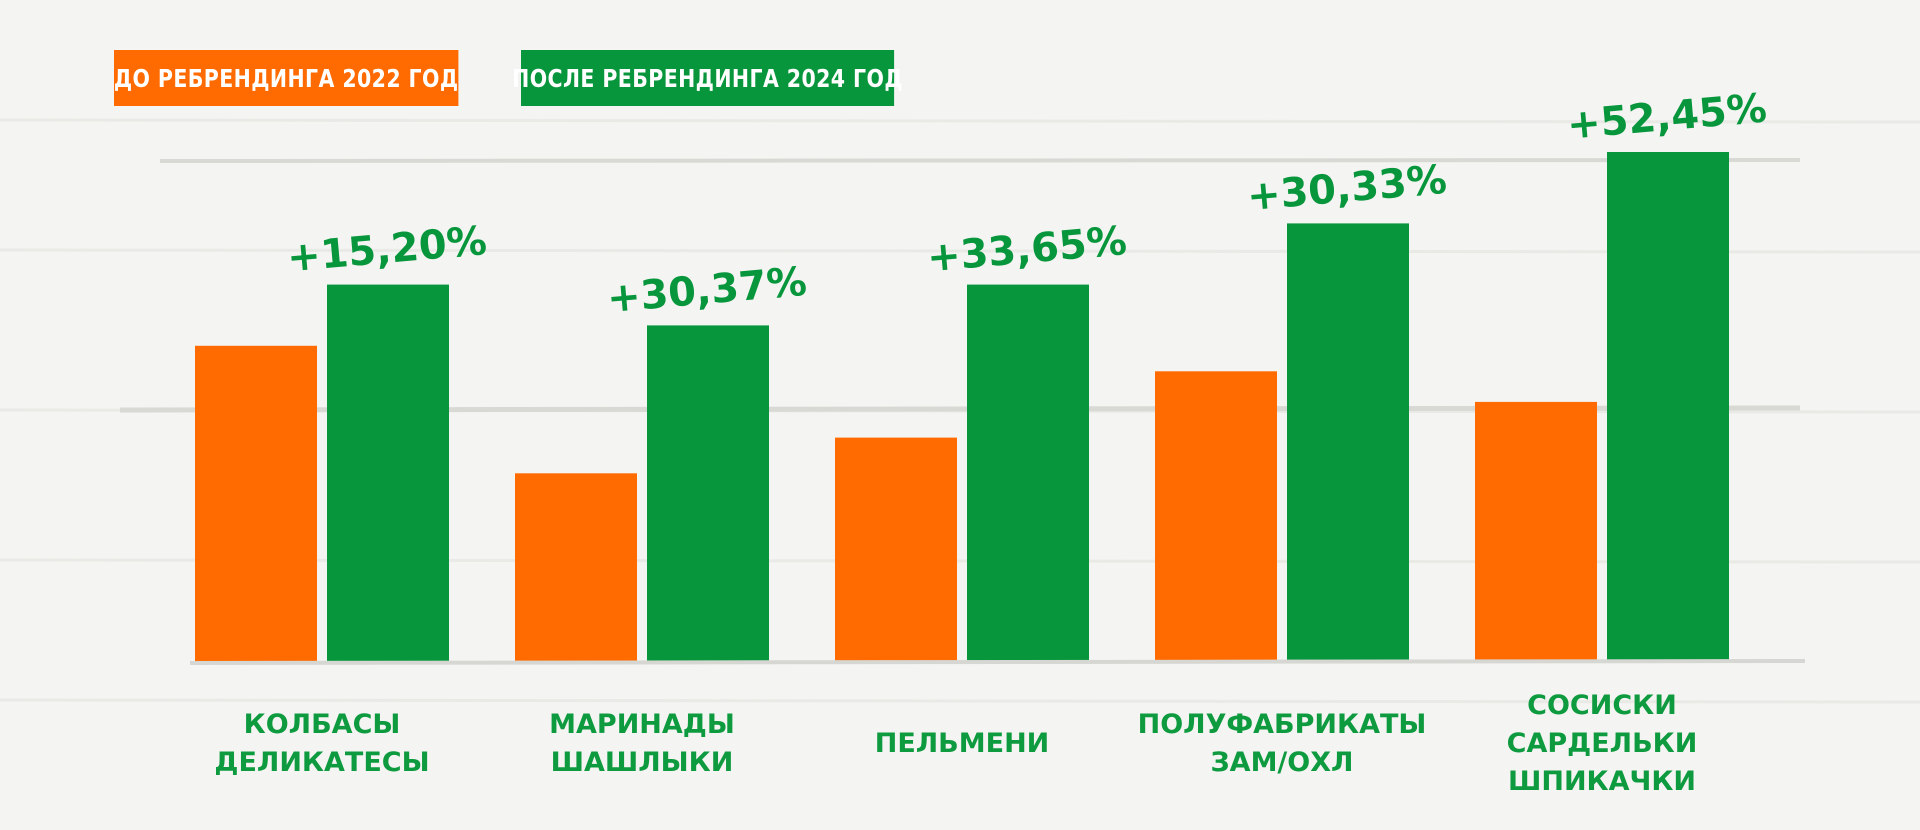 This screenshot has height=830, width=1920. I want to click on category-label: МАРИНАДЫ ШАШЛЫКИ, so click(642, 743).